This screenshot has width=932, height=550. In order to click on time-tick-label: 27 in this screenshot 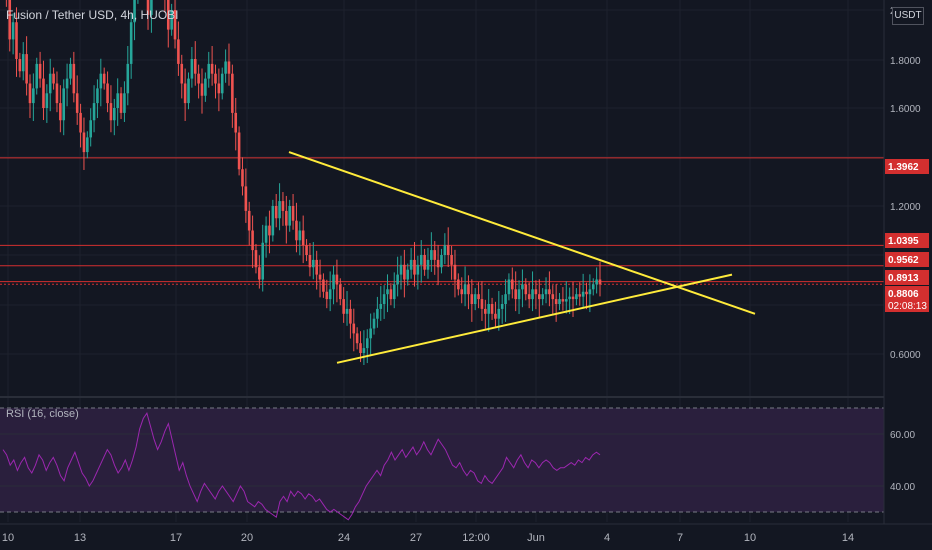, I will do `click(416, 538)`.